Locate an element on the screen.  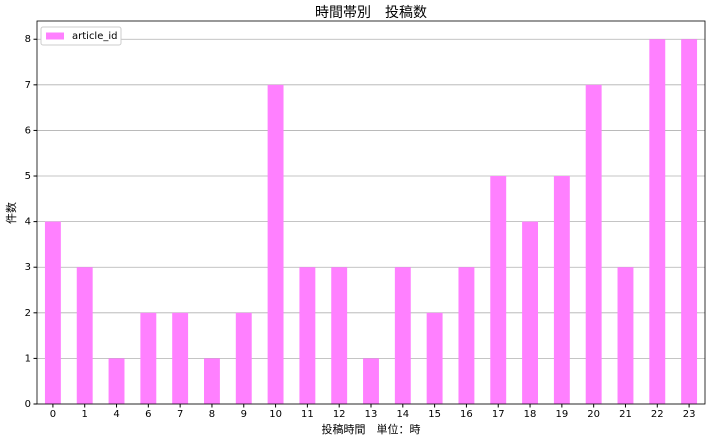
y-tick-label: 2 is located at coordinates (28, 313).